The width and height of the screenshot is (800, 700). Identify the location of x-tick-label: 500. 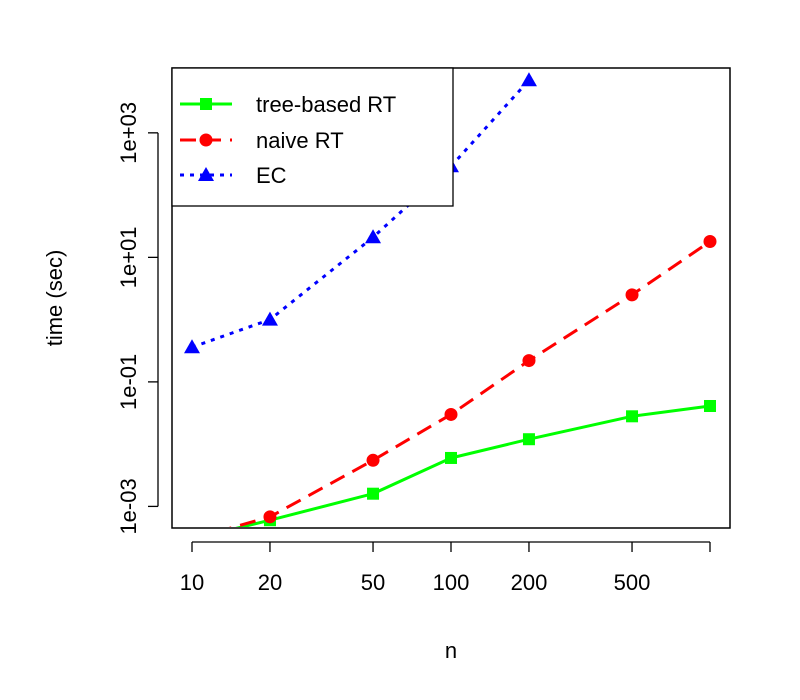
(632, 582).